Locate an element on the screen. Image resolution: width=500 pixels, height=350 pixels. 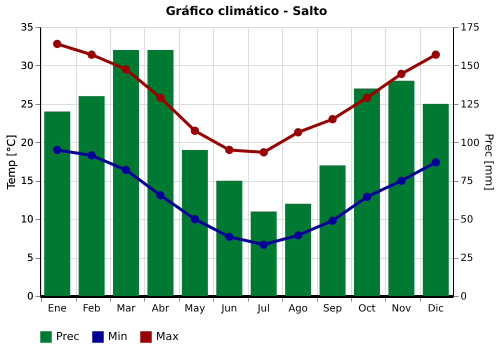
y-tick-label: 35 is located at coordinates (27, 28).